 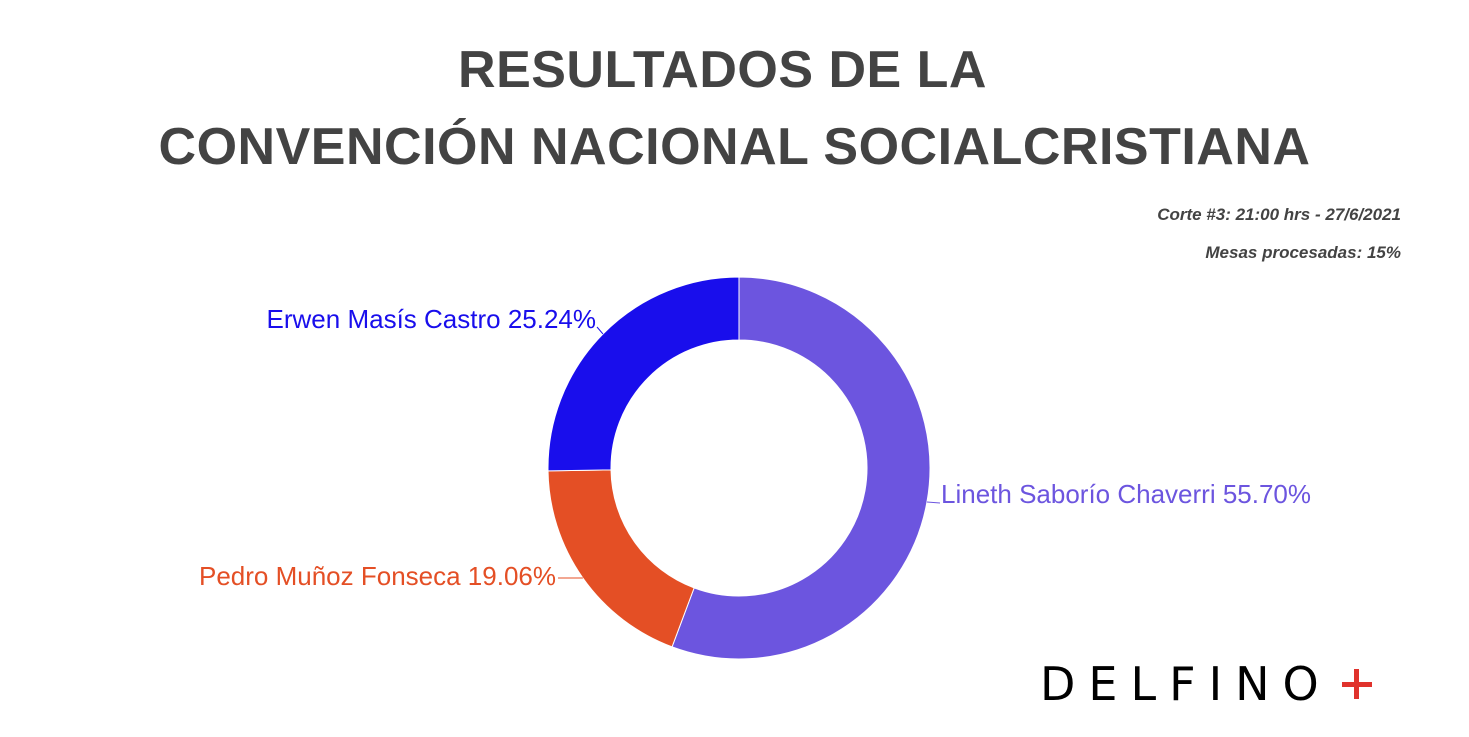 I want to click on slice-erwen-masis-castro, so click(x=643, y=374).